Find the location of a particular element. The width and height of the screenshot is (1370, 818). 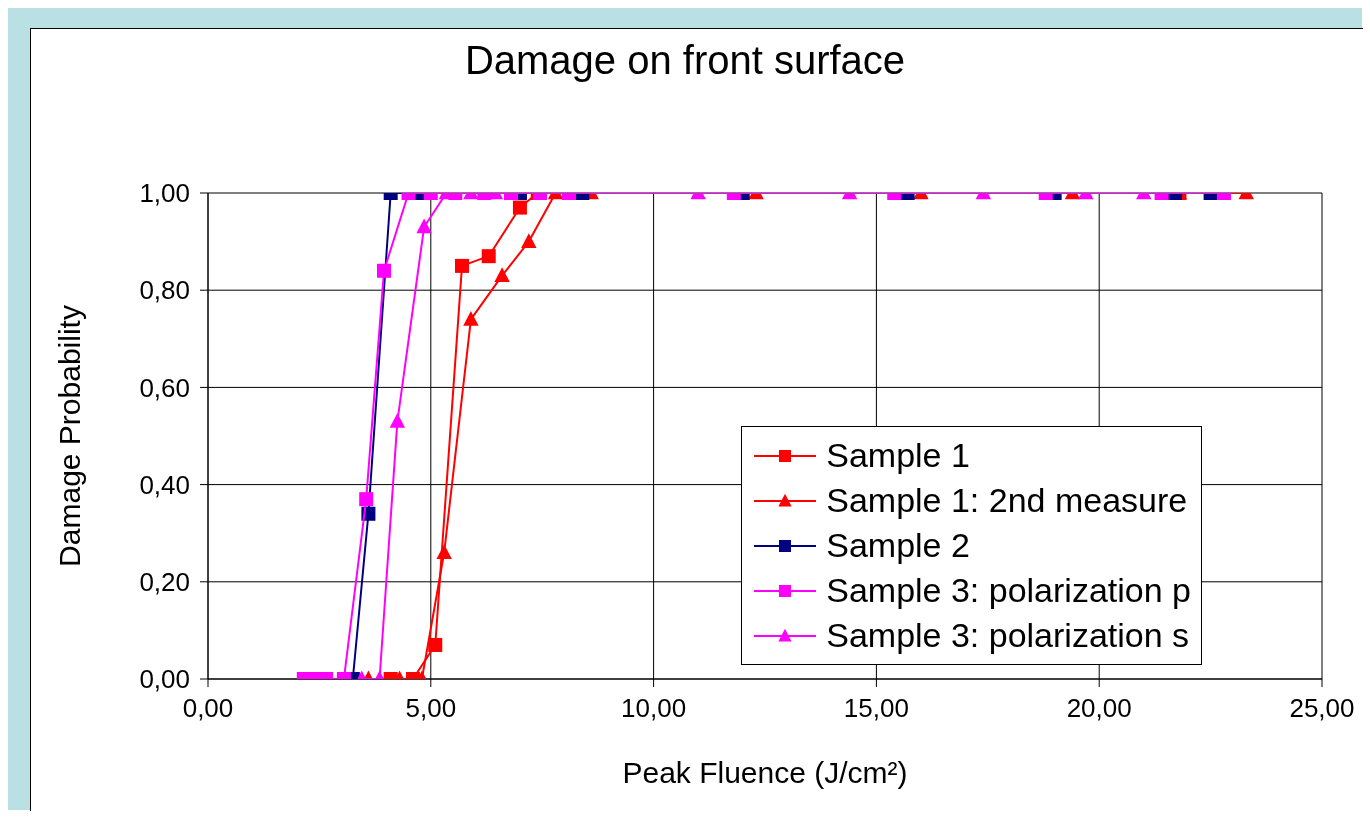

x-tick-label: 20,00 is located at coordinates (1099, 708).